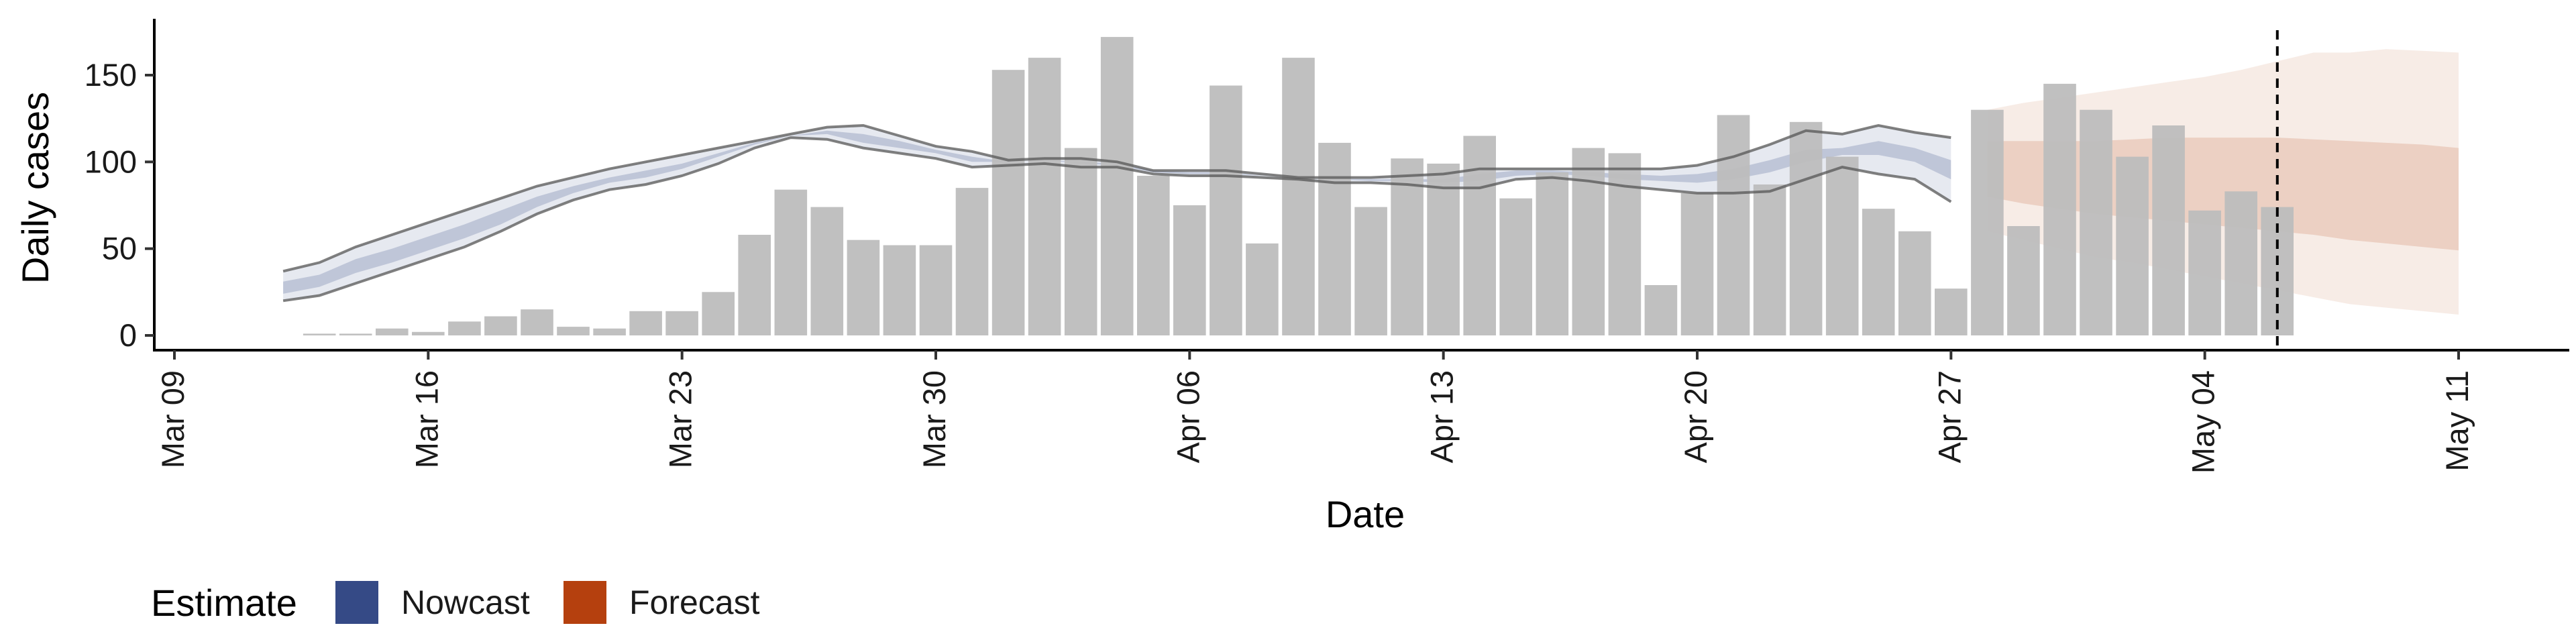 The image size is (2576, 644). Describe the element at coordinates (426, 419) in the screenshot. I see `x-tick-label-2020-03-16: Mar 16` at that location.